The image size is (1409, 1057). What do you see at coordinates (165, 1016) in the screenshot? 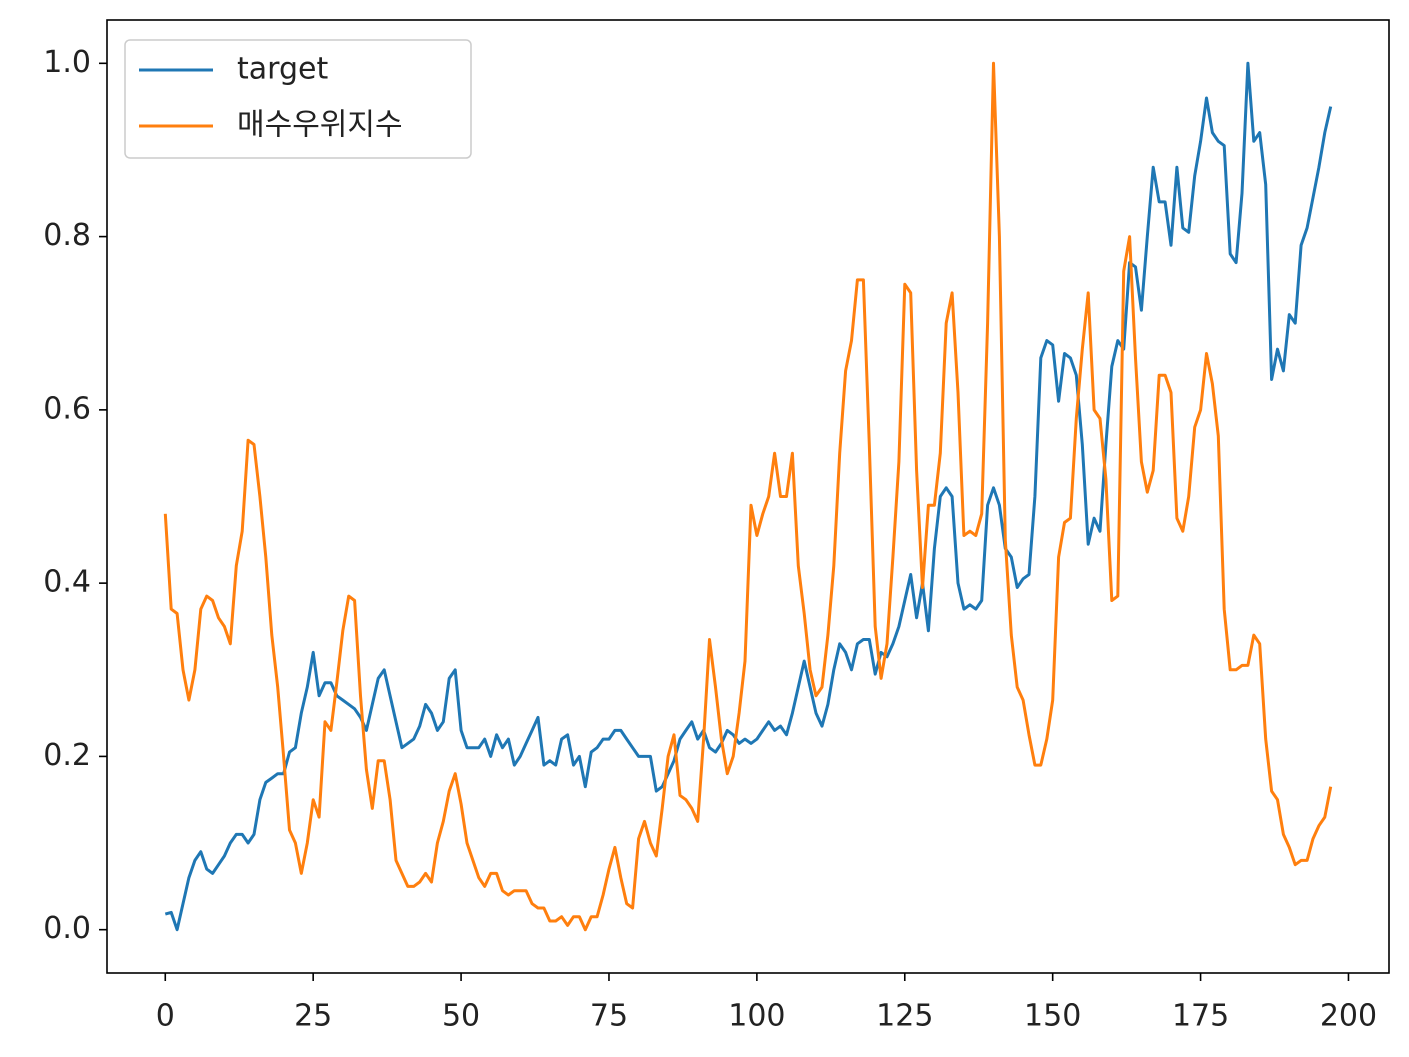
I see `x-tick-label: 0` at bounding box center [165, 1016].